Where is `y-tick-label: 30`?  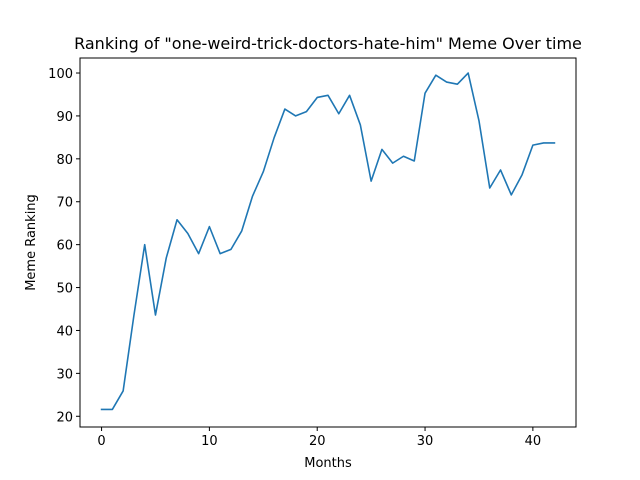
y-tick-label: 30 is located at coordinates (64, 374).